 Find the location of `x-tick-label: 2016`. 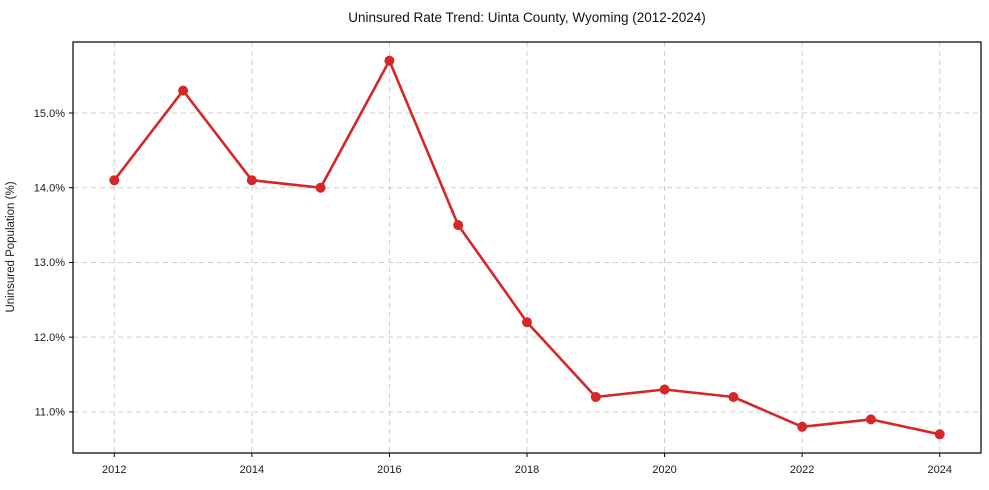

x-tick-label: 2016 is located at coordinates (389, 470).